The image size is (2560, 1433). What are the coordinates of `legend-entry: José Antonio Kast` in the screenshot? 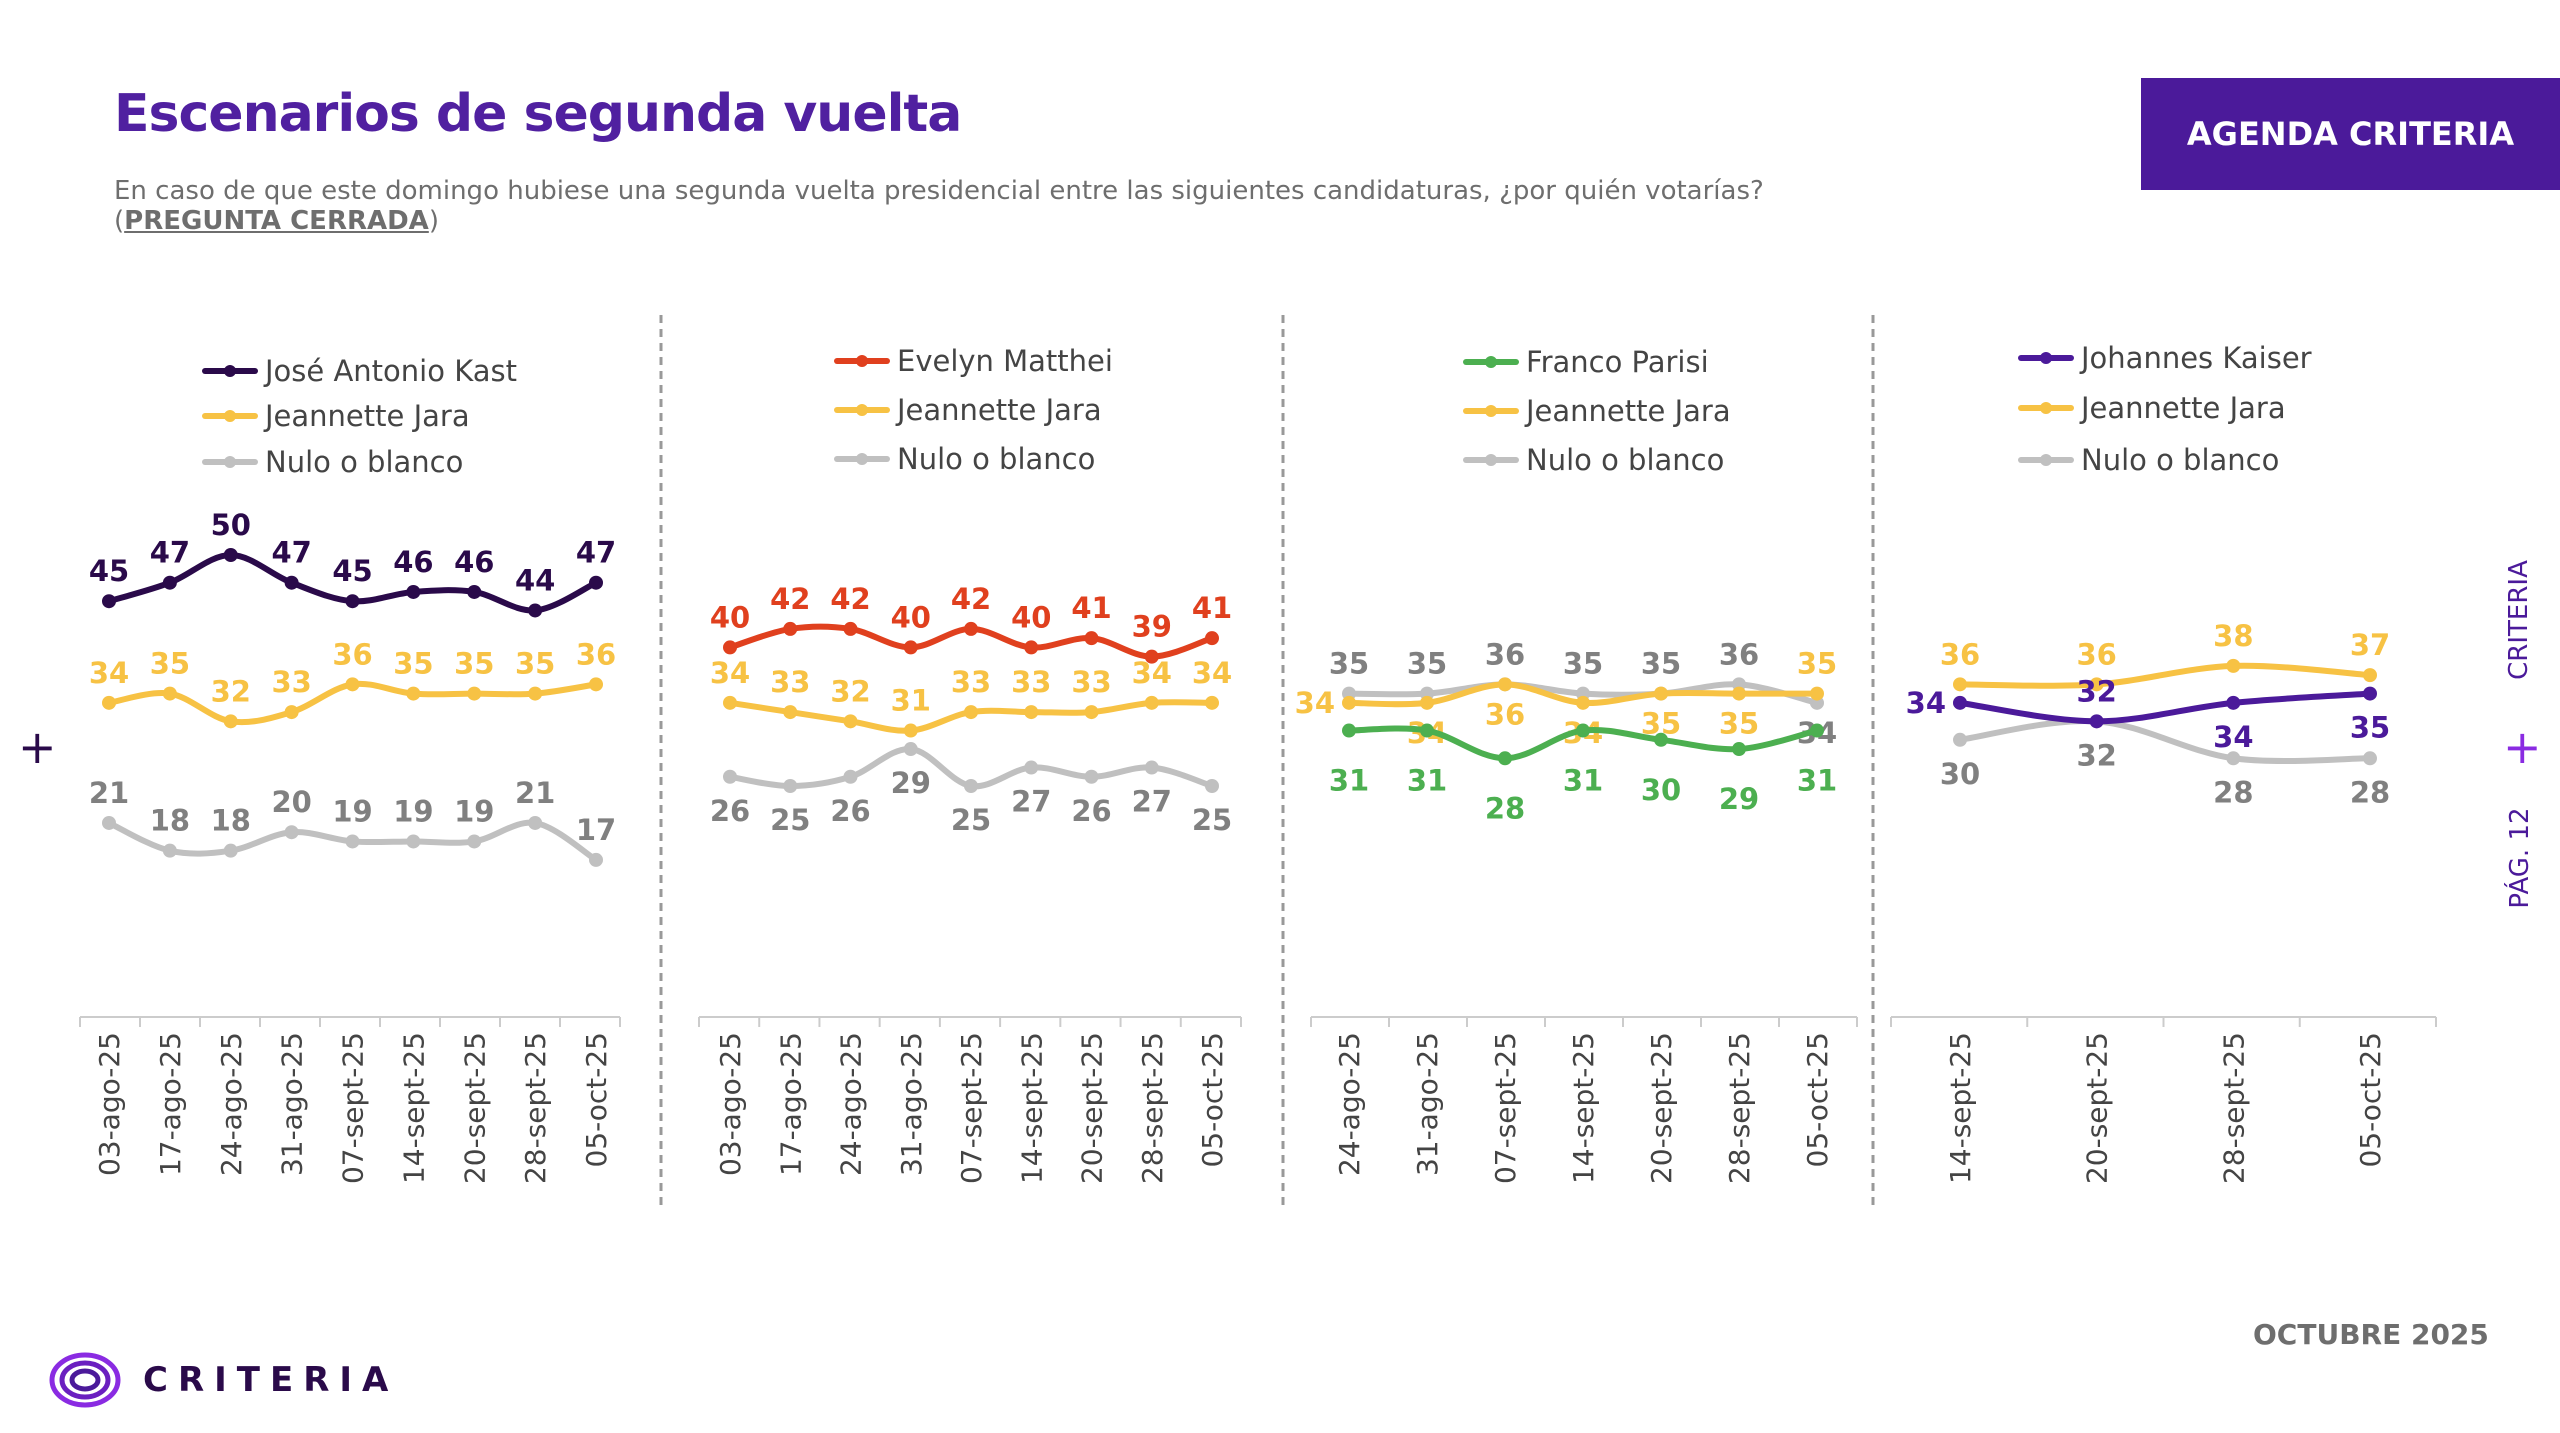 It's located at (390, 371).